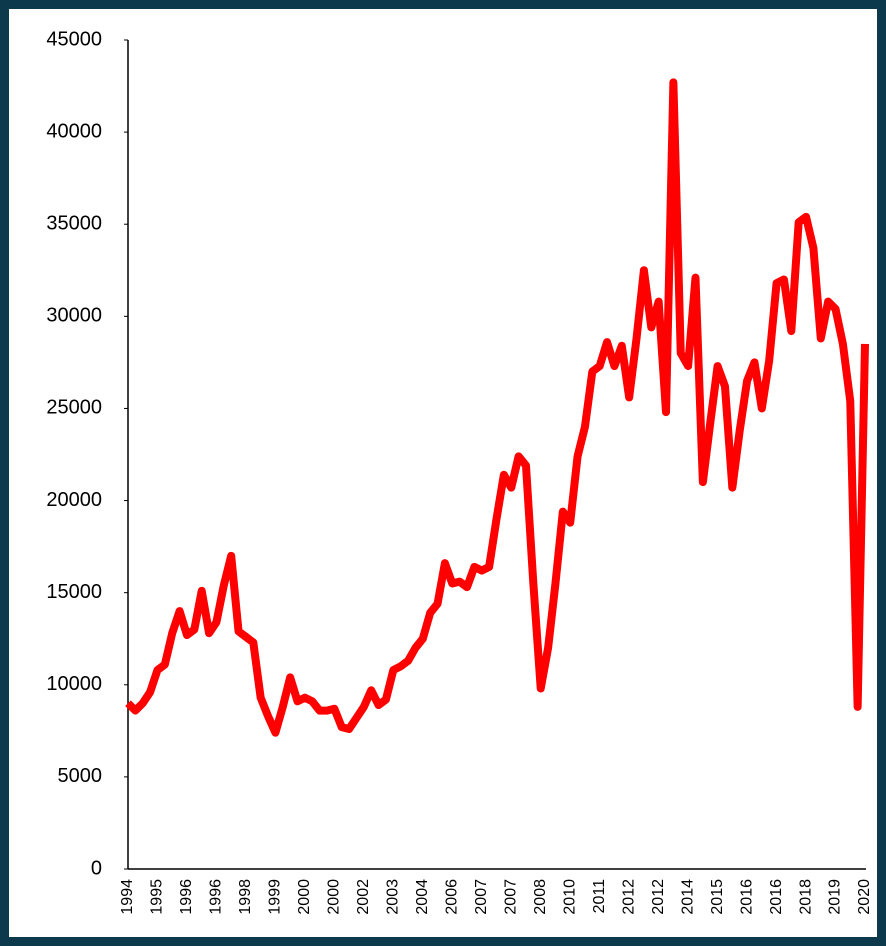 The width and height of the screenshot is (886, 946). I want to click on y-tick-label: 30000, so click(74, 316).